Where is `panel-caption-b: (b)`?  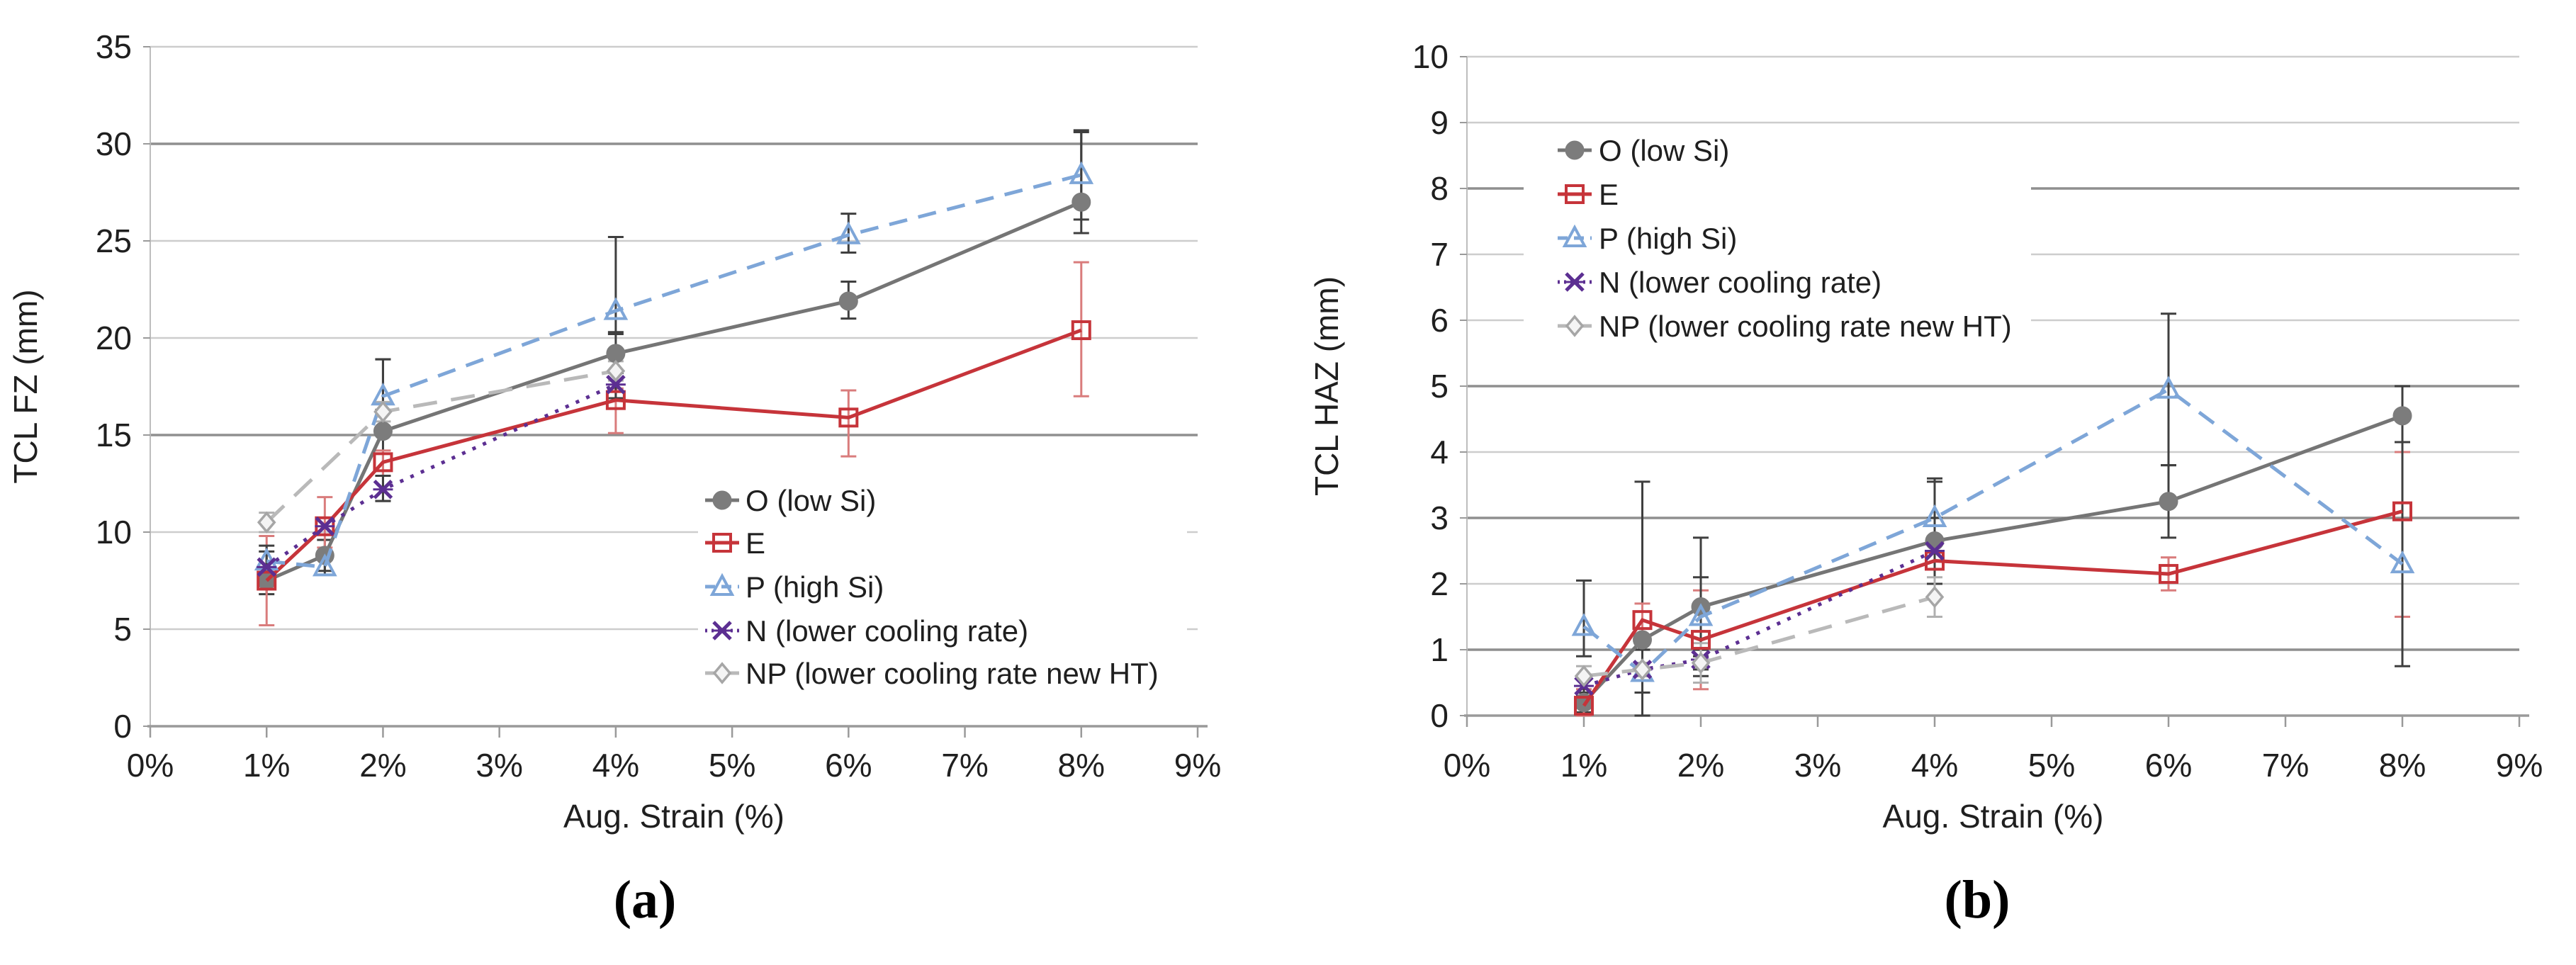
panel-caption-b: (b) is located at coordinates (1977, 900).